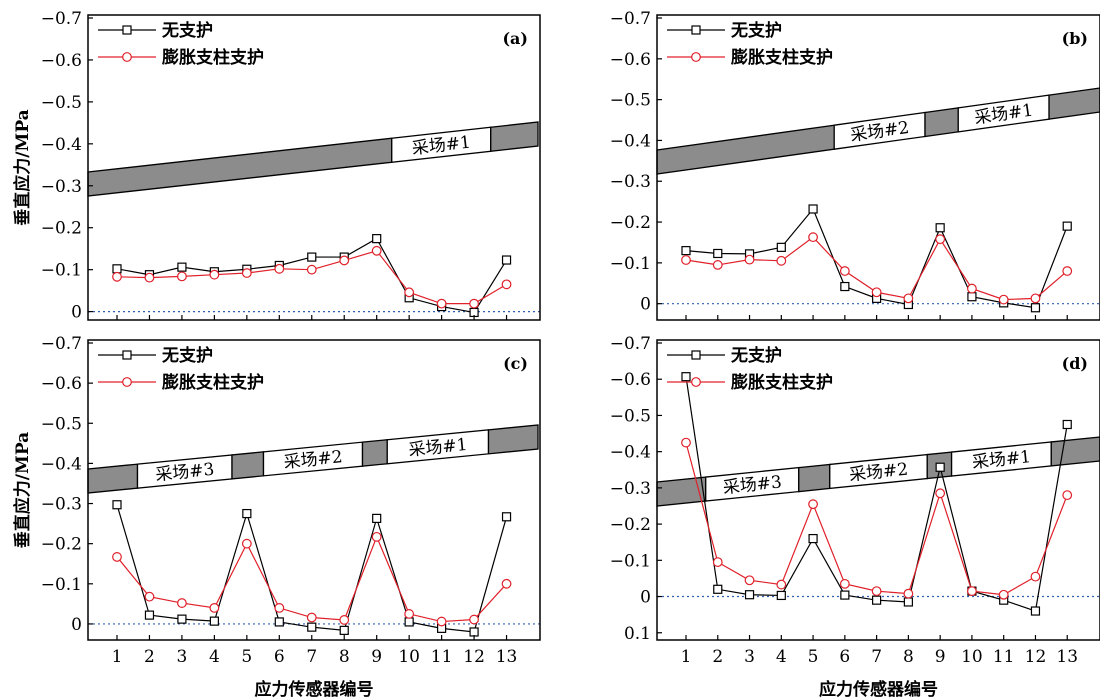 The height and width of the screenshot is (700, 1100). Describe the element at coordinates (409, 657) in the screenshot. I see `x-tick-label: 10` at that location.